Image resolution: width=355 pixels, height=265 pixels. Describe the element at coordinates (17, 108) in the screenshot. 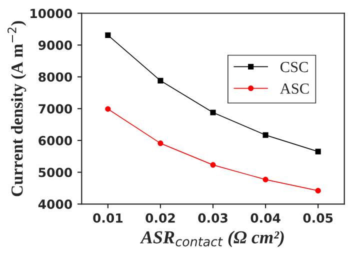

I see `y-axis-title: Current density (A m$^{−2}$)` at that location.